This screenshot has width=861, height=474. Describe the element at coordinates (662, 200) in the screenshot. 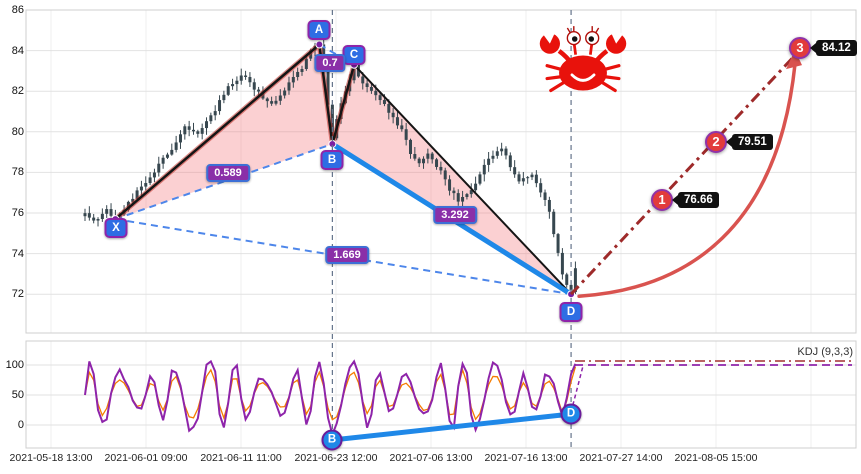

I see `target-circle-1: 1` at that location.